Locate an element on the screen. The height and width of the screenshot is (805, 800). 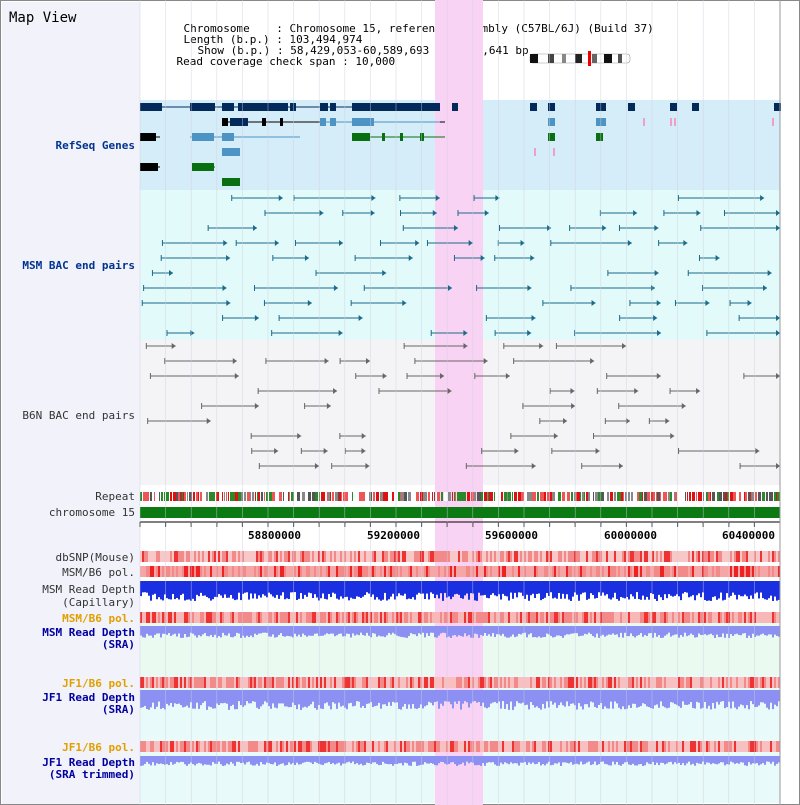
label-jf1-b6-pol: JF1/B6 pol. is located at coordinates (98, 683).